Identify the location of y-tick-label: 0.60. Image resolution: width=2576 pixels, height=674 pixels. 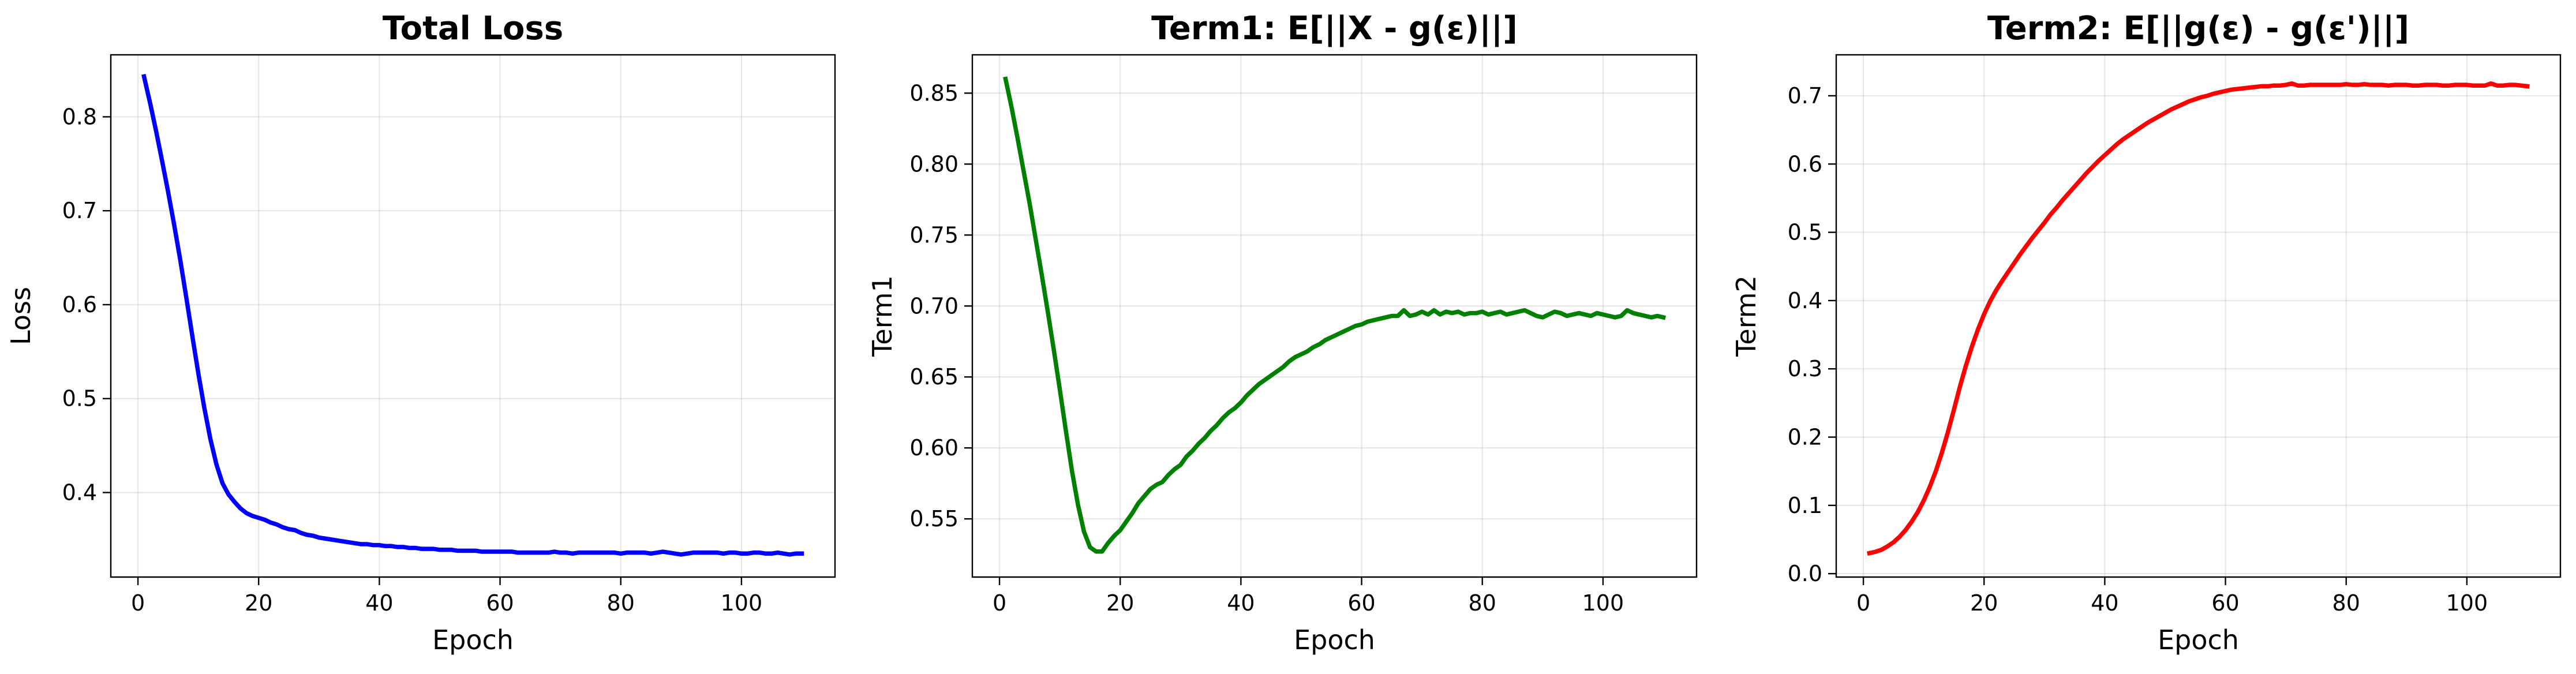
(933, 447).